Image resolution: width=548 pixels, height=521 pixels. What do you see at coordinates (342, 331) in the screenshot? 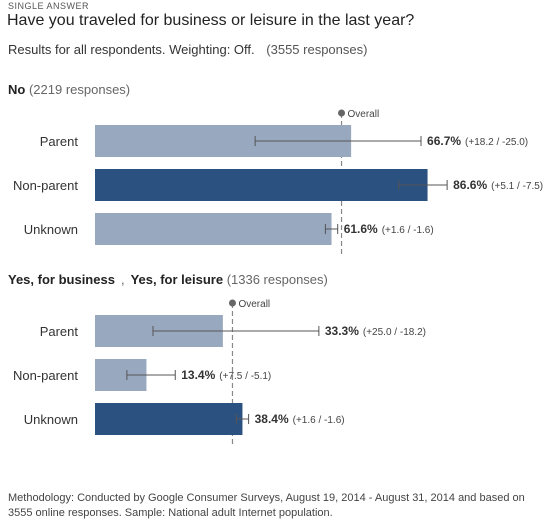
I see `value-label: 33.3%` at bounding box center [342, 331].